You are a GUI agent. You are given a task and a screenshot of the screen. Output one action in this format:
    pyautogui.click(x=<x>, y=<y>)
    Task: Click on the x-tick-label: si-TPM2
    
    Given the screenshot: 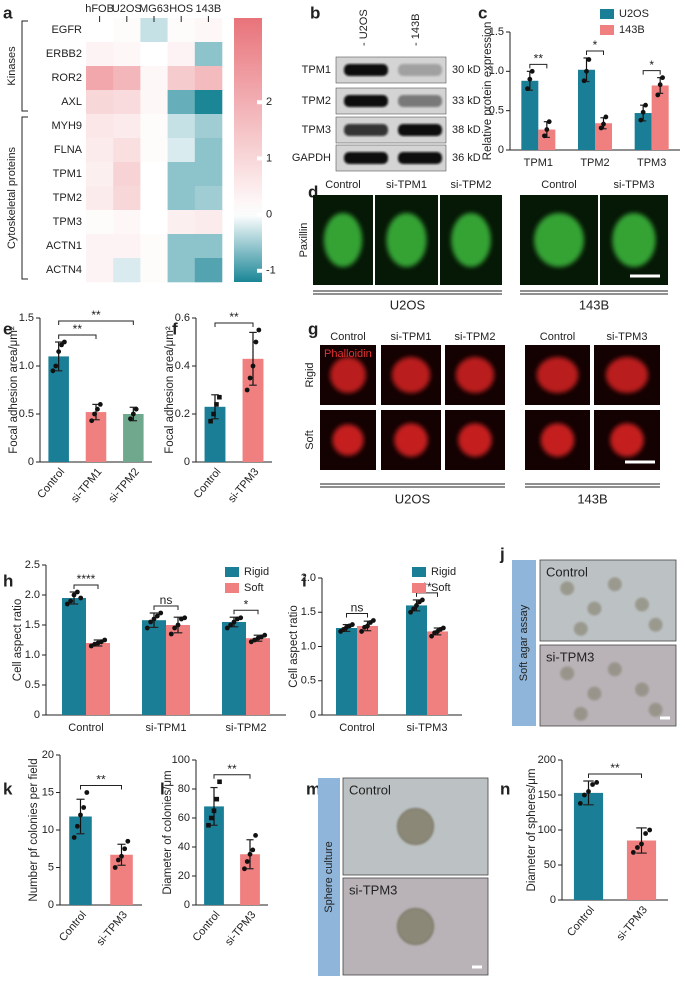 What is the action you would take?
    pyautogui.click(x=124, y=485)
    